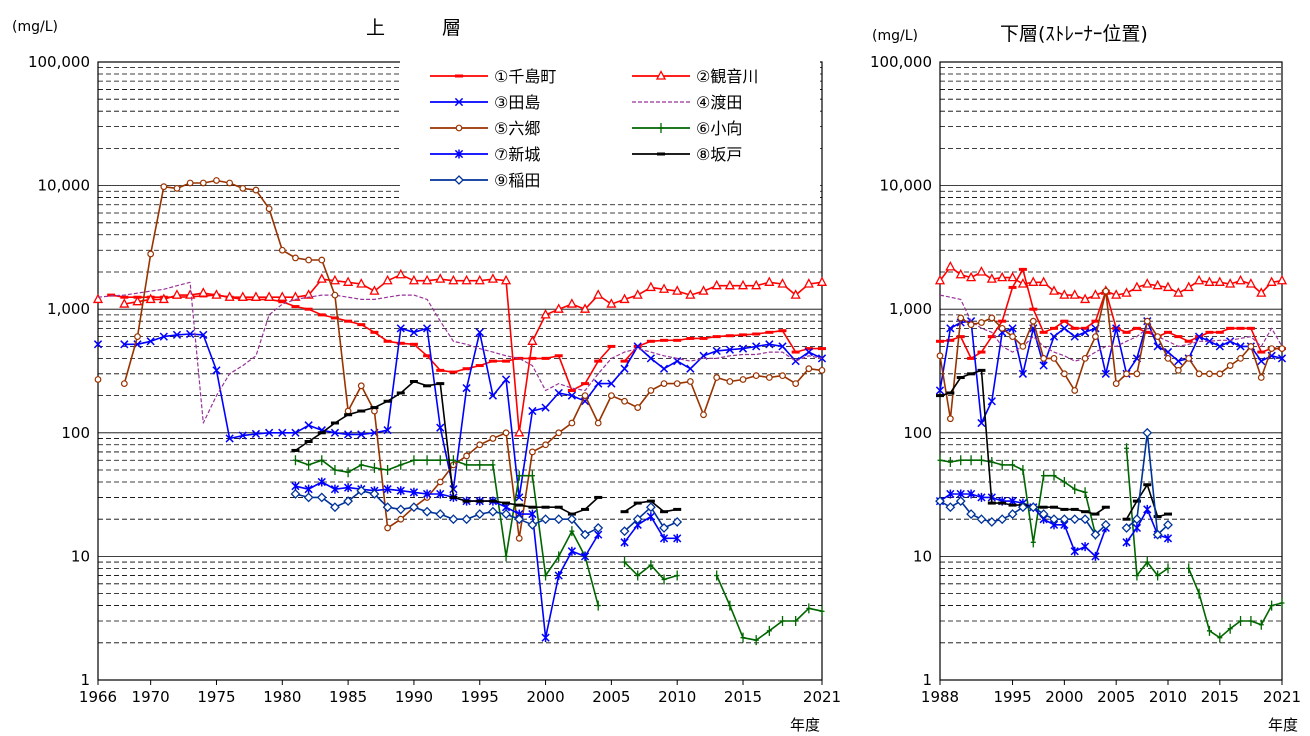 This screenshot has width=1310, height=736. I want to click on left-unit-label: (mg/L), so click(35, 27).